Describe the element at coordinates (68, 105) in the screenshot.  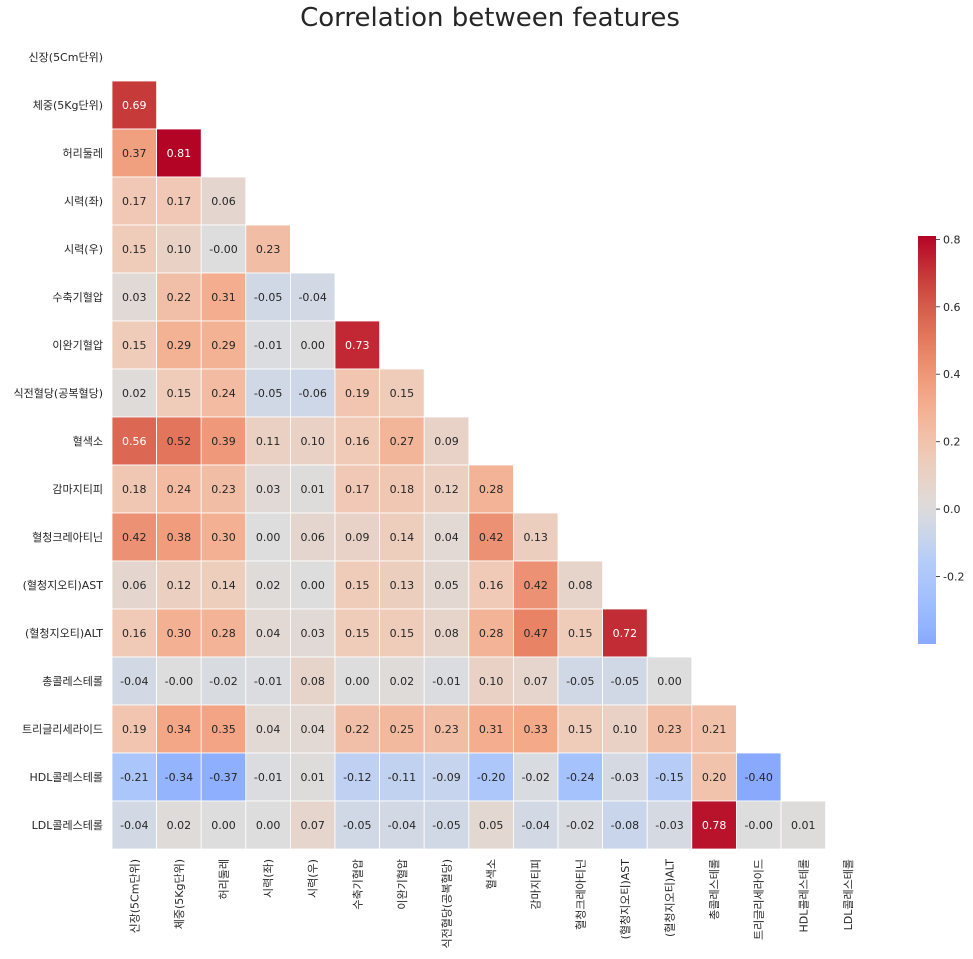
I see `row-tick-label: 체중(5Kg단위)` at that location.